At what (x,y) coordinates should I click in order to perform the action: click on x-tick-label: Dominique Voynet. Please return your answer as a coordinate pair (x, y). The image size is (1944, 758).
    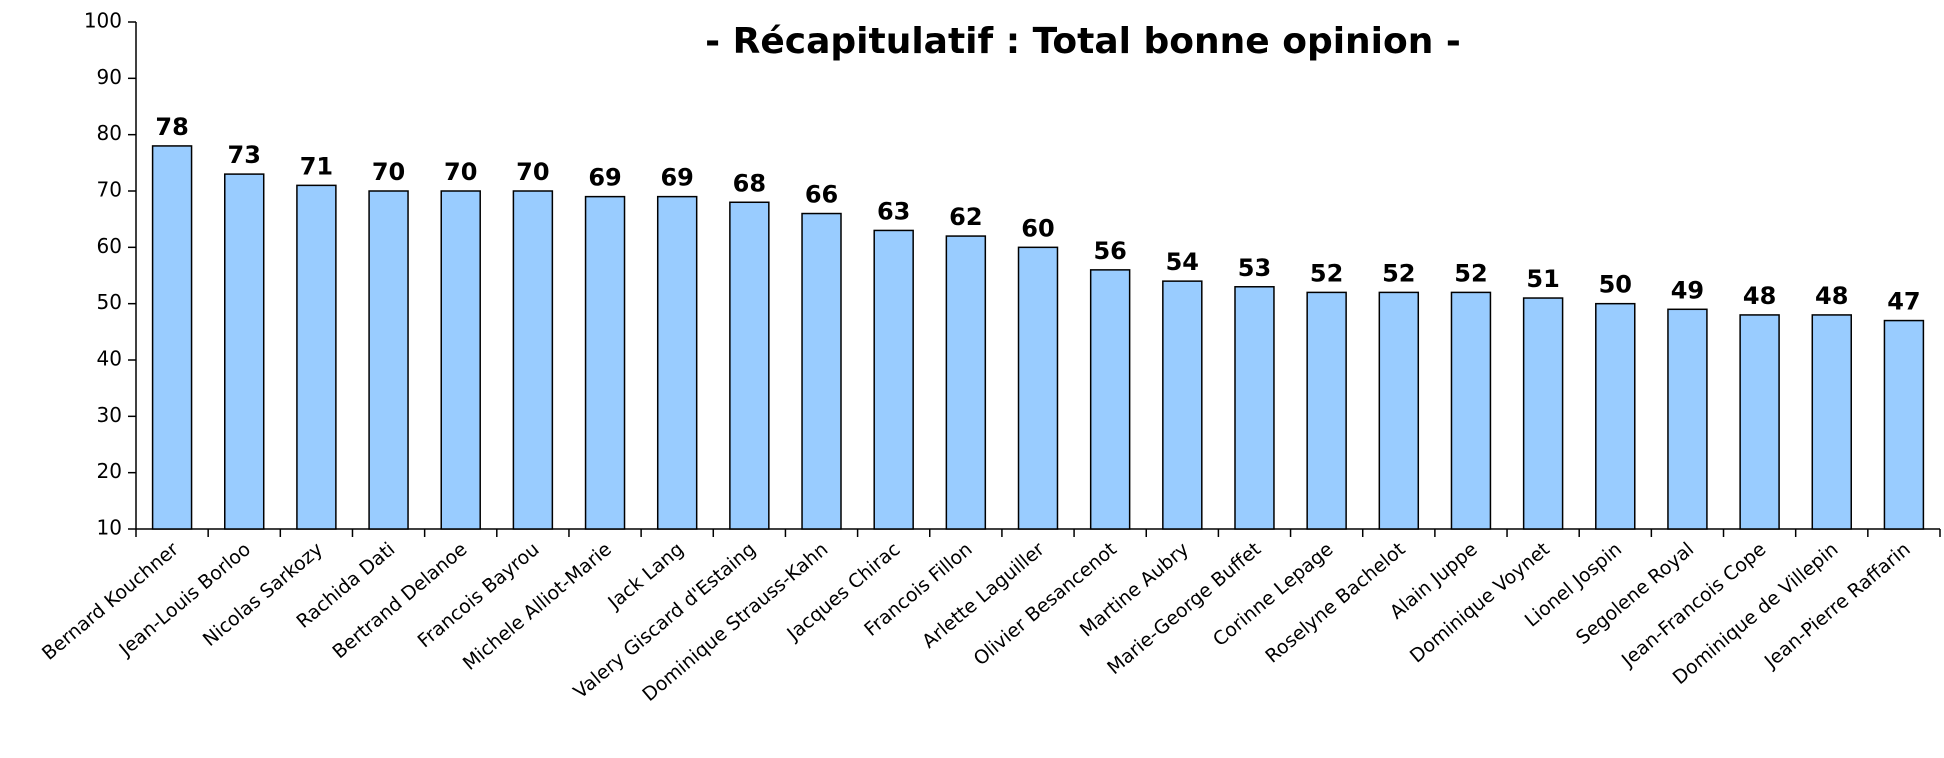
    Looking at the image, I should click on (1480, 602).